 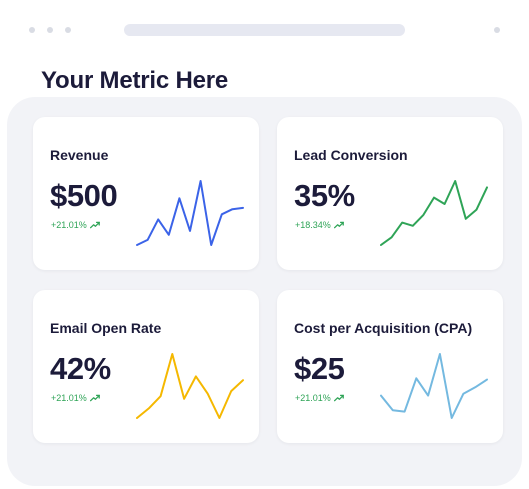 I want to click on metric-card-lead-conversion: Lead Conversion 35% +18.34%, so click(x=390, y=193).